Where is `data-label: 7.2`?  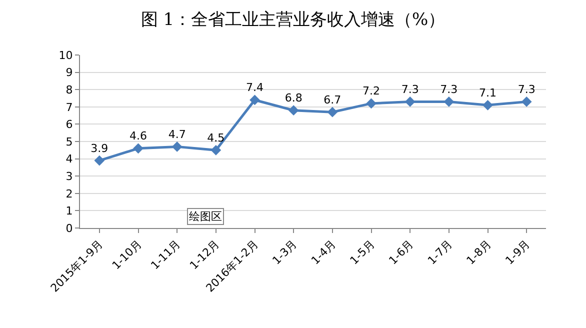 data-label: 7.2 is located at coordinates (371, 91).